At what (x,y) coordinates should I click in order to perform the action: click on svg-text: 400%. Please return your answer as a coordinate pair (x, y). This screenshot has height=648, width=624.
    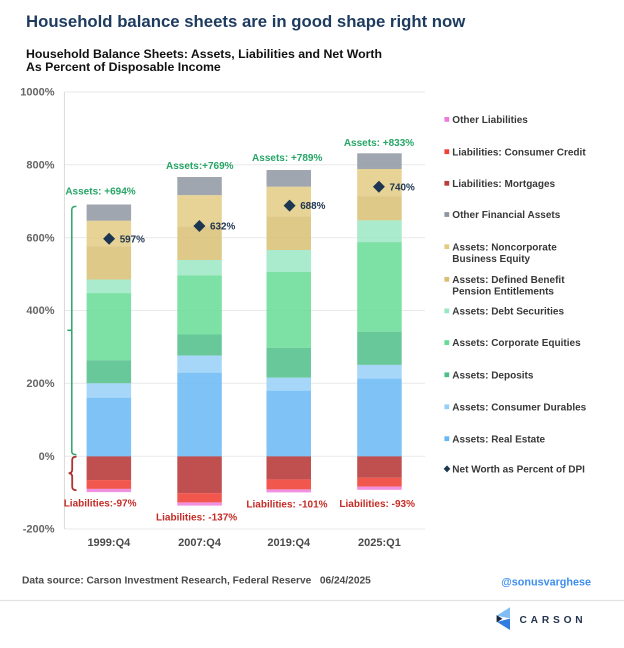
    Looking at the image, I should click on (40, 311).